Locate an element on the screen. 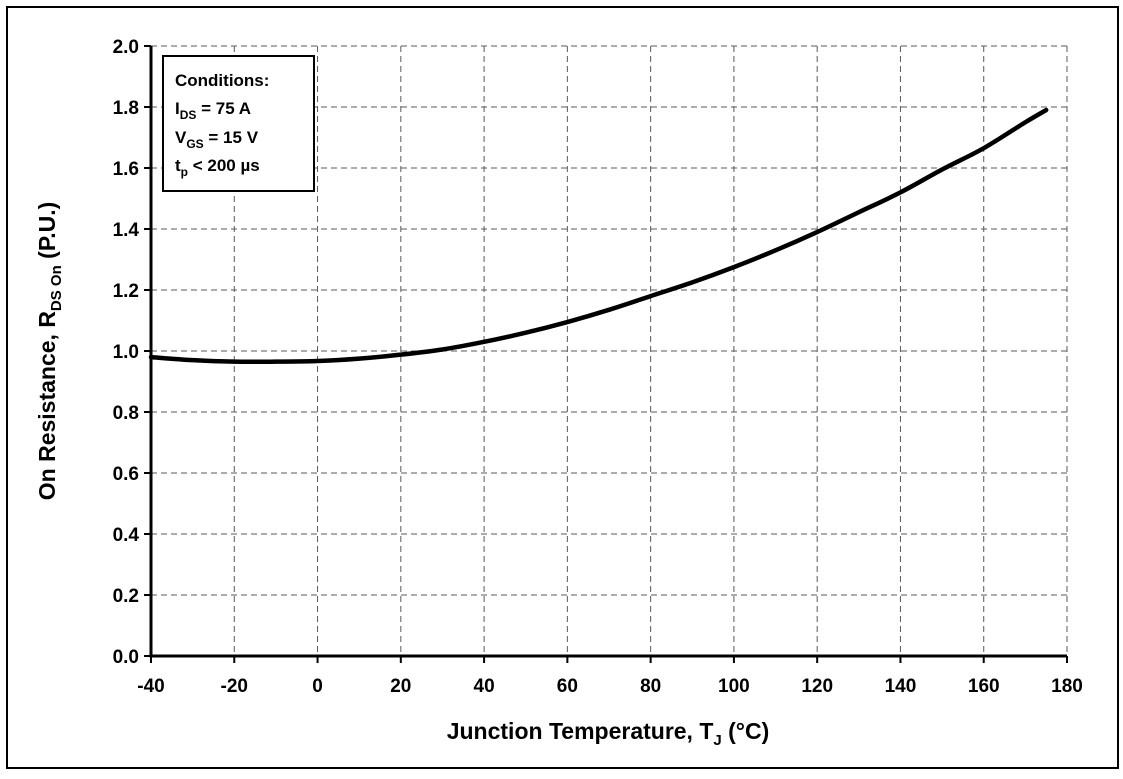  x-tick-label: 120 is located at coordinates (817, 686).